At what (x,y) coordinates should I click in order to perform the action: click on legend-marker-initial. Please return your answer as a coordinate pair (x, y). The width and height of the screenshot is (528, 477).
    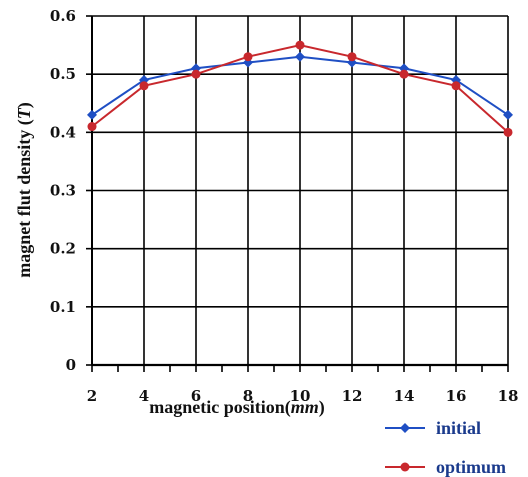
    Looking at the image, I should click on (405, 428).